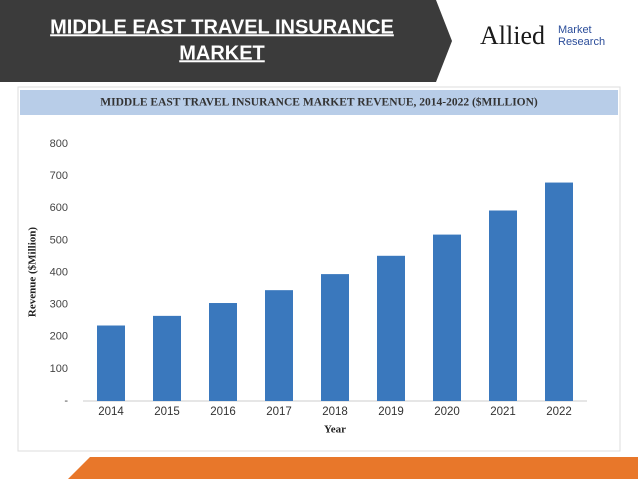  I want to click on footer-bar, so click(353, 468).